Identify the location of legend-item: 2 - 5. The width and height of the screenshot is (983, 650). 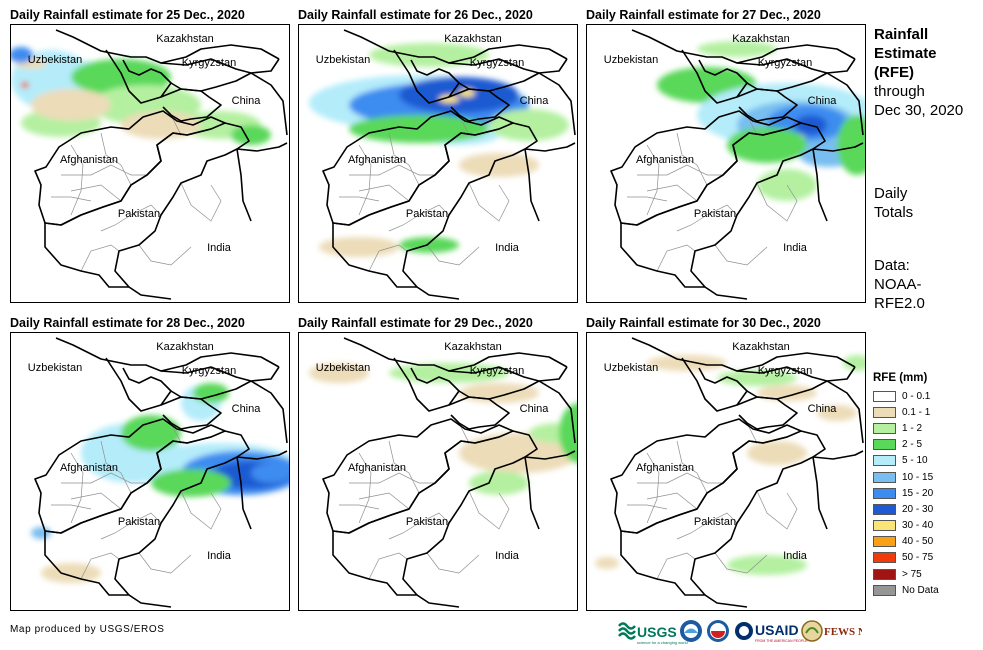
(925, 445).